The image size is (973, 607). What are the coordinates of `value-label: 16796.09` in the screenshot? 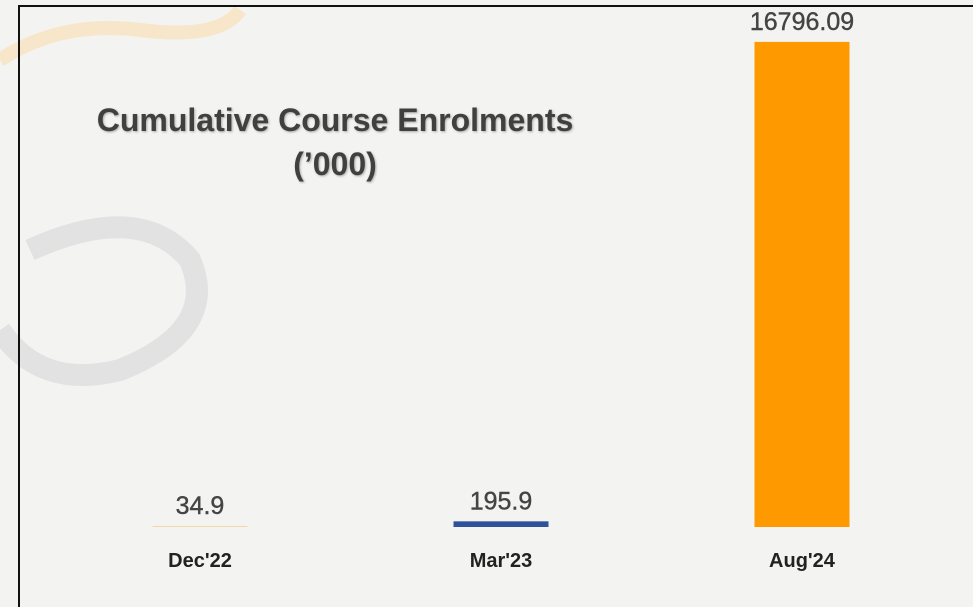 It's located at (802, 22).